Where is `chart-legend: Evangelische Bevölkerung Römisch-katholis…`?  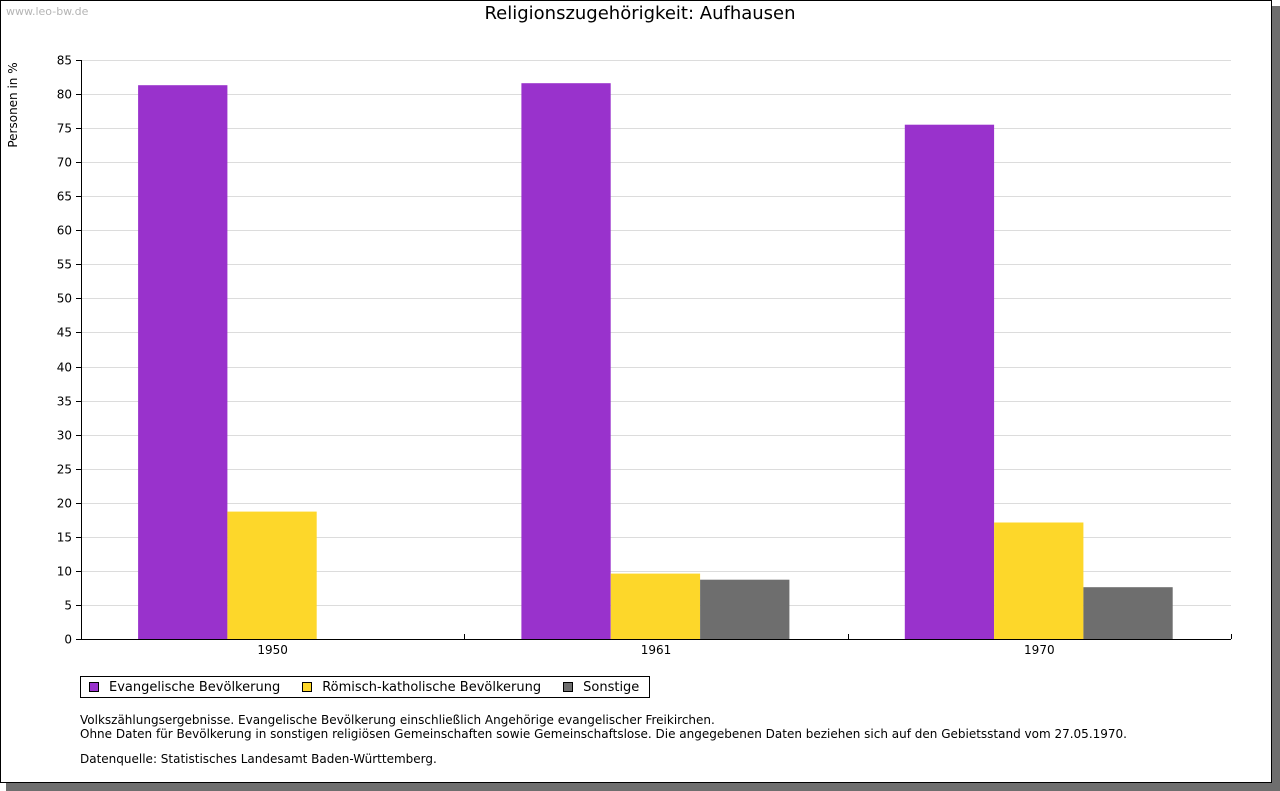
chart-legend: Evangelische Bevölkerung Römisch-katholis… is located at coordinates (365, 687).